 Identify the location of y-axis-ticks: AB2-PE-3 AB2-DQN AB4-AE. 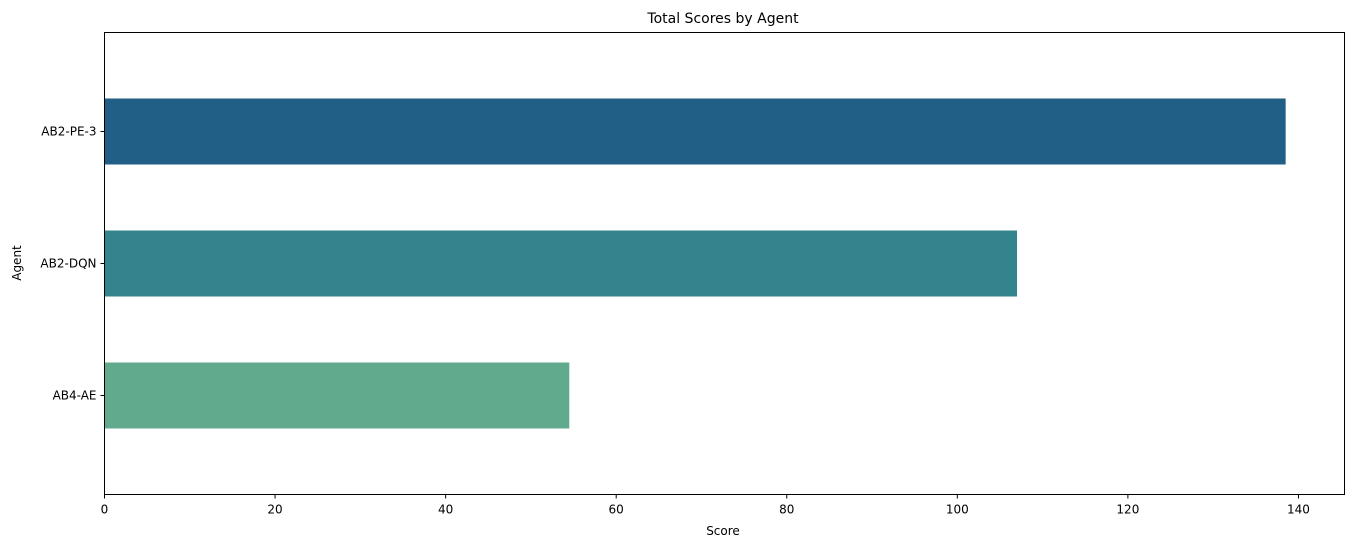
(72, 264).